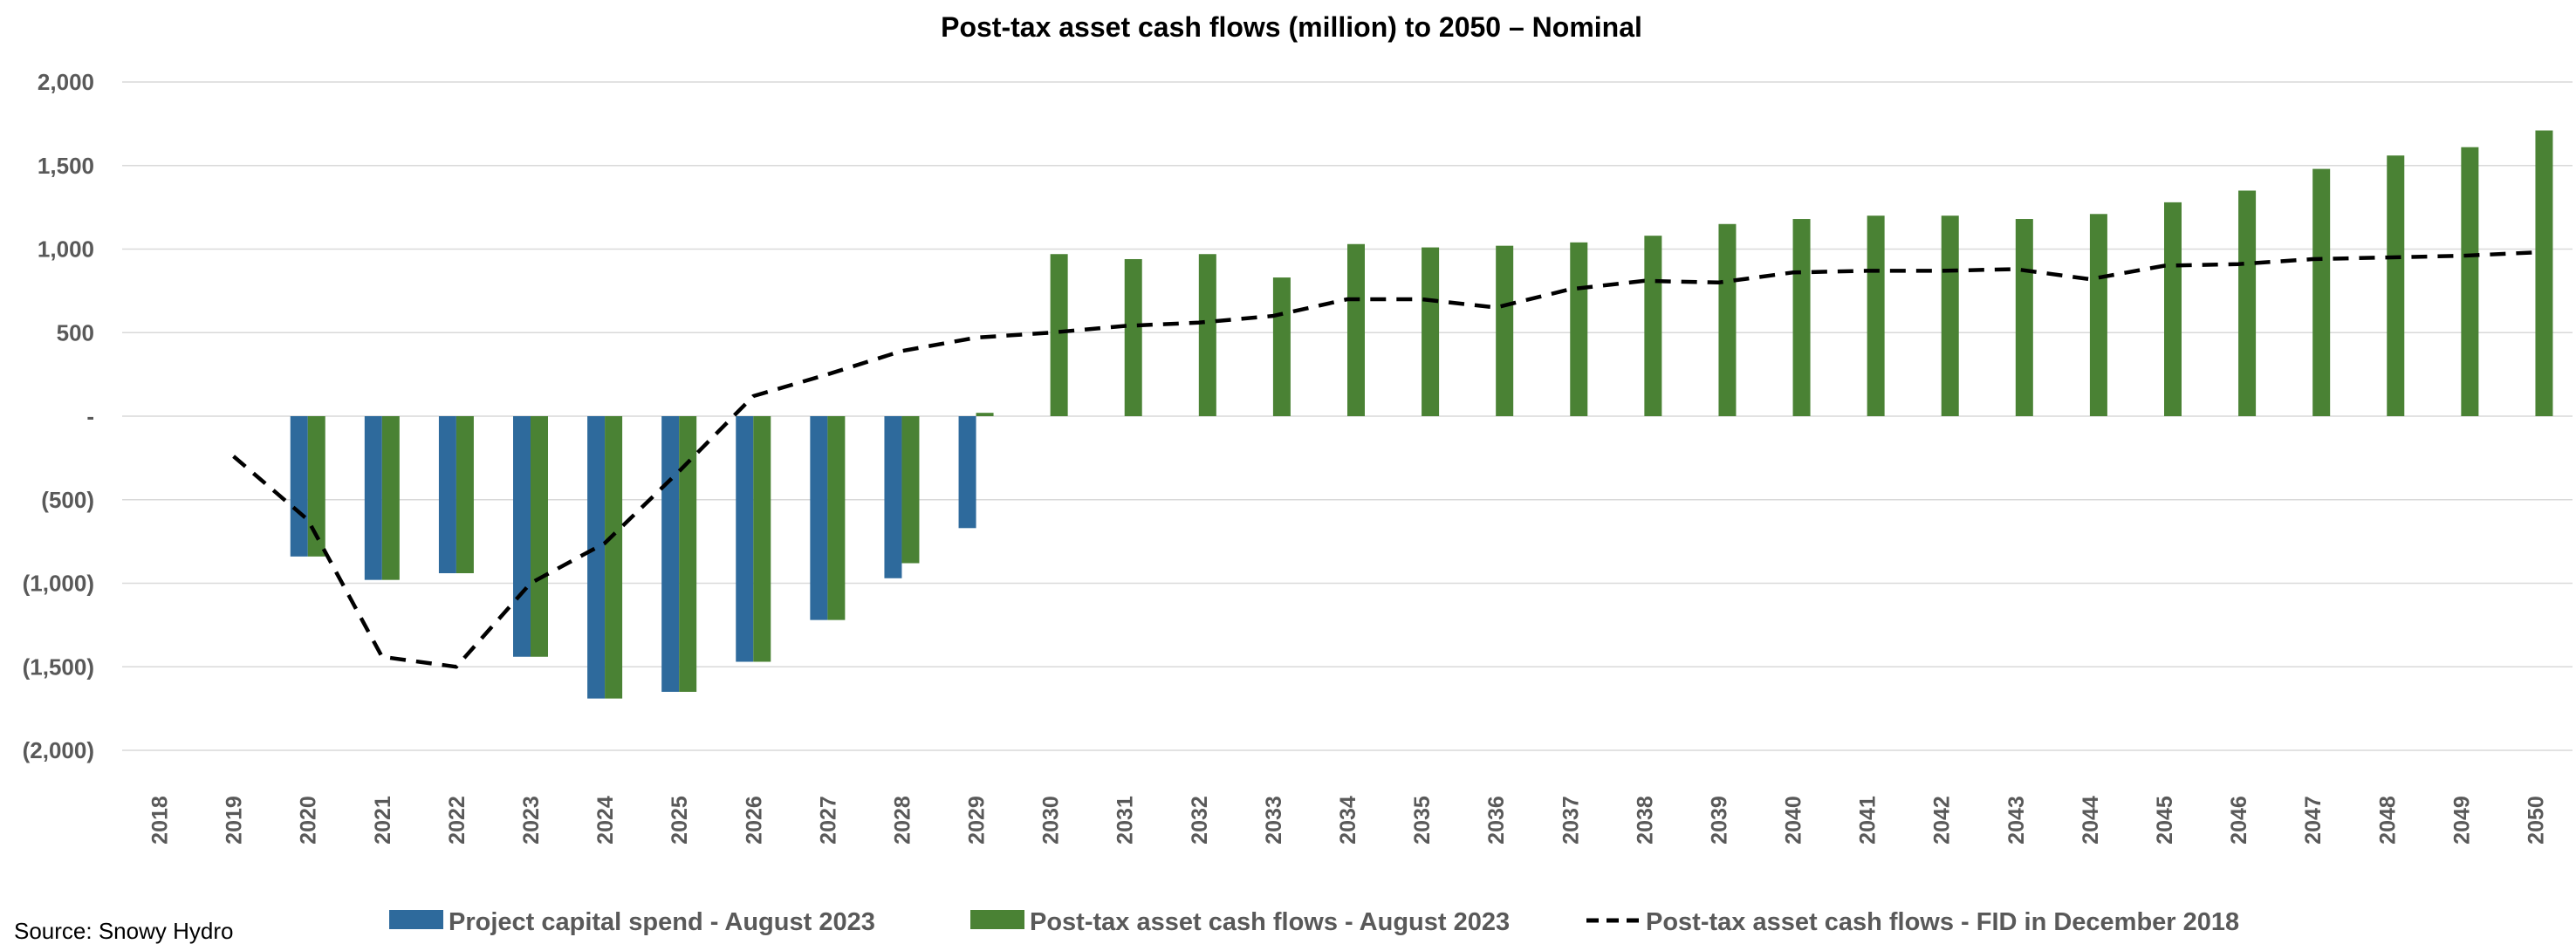 The image size is (2576, 944). What do you see at coordinates (2461, 820) in the screenshot?
I see `x-tick-label: 2049` at bounding box center [2461, 820].